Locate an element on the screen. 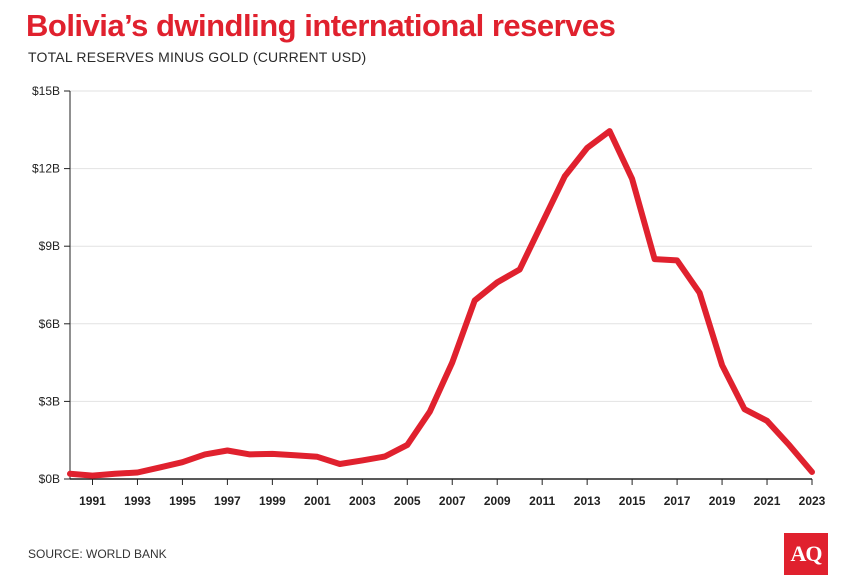 The image size is (854, 585). x-tick-label: 1999 is located at coordinates (272, 501).